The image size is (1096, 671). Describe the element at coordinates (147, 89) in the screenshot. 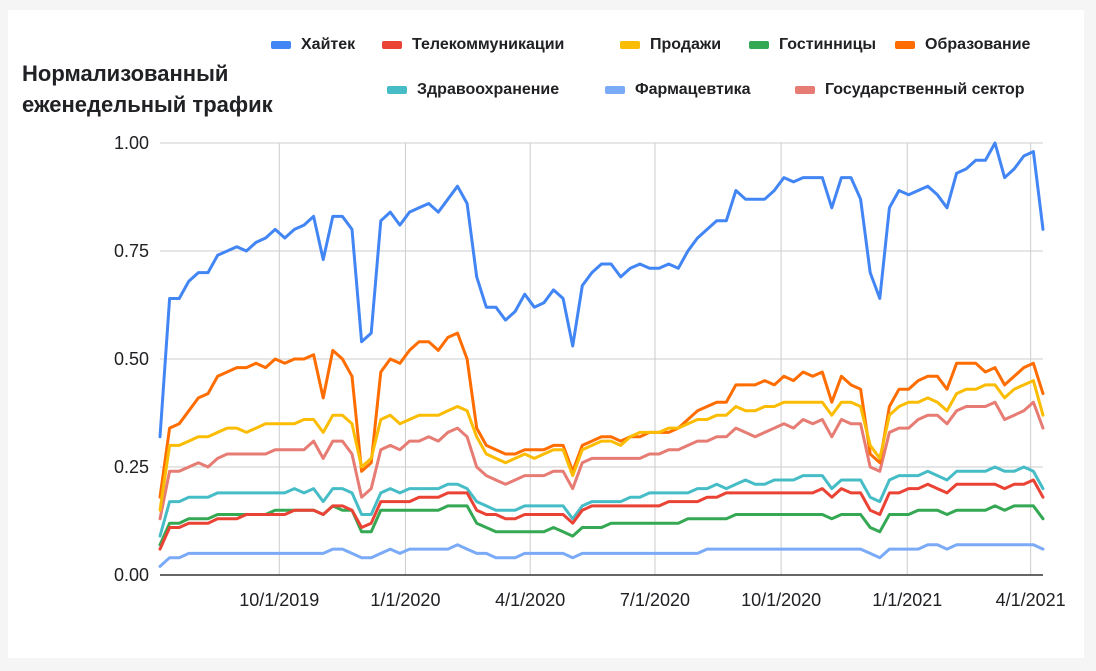

I see `chart-title-text: Нормализованный еженедельный трафик` at that location.